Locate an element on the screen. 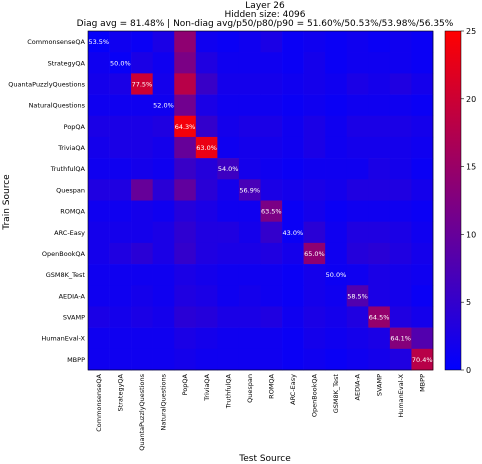 This screenshot has height=464, width=482. diagonal-cell-label: 53.5% is located at coordinates (98, 42).